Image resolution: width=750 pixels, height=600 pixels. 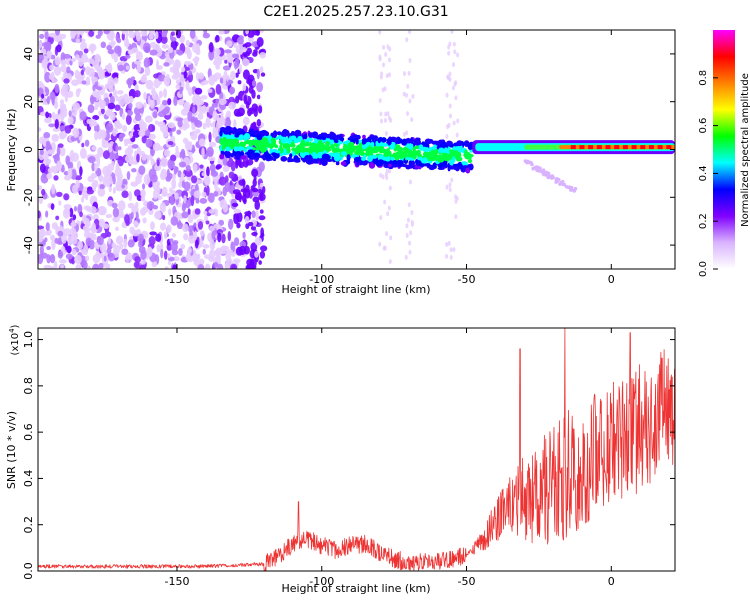 I want to click on colorbar-tick-label: 0.0, so click(x=703, y=269).